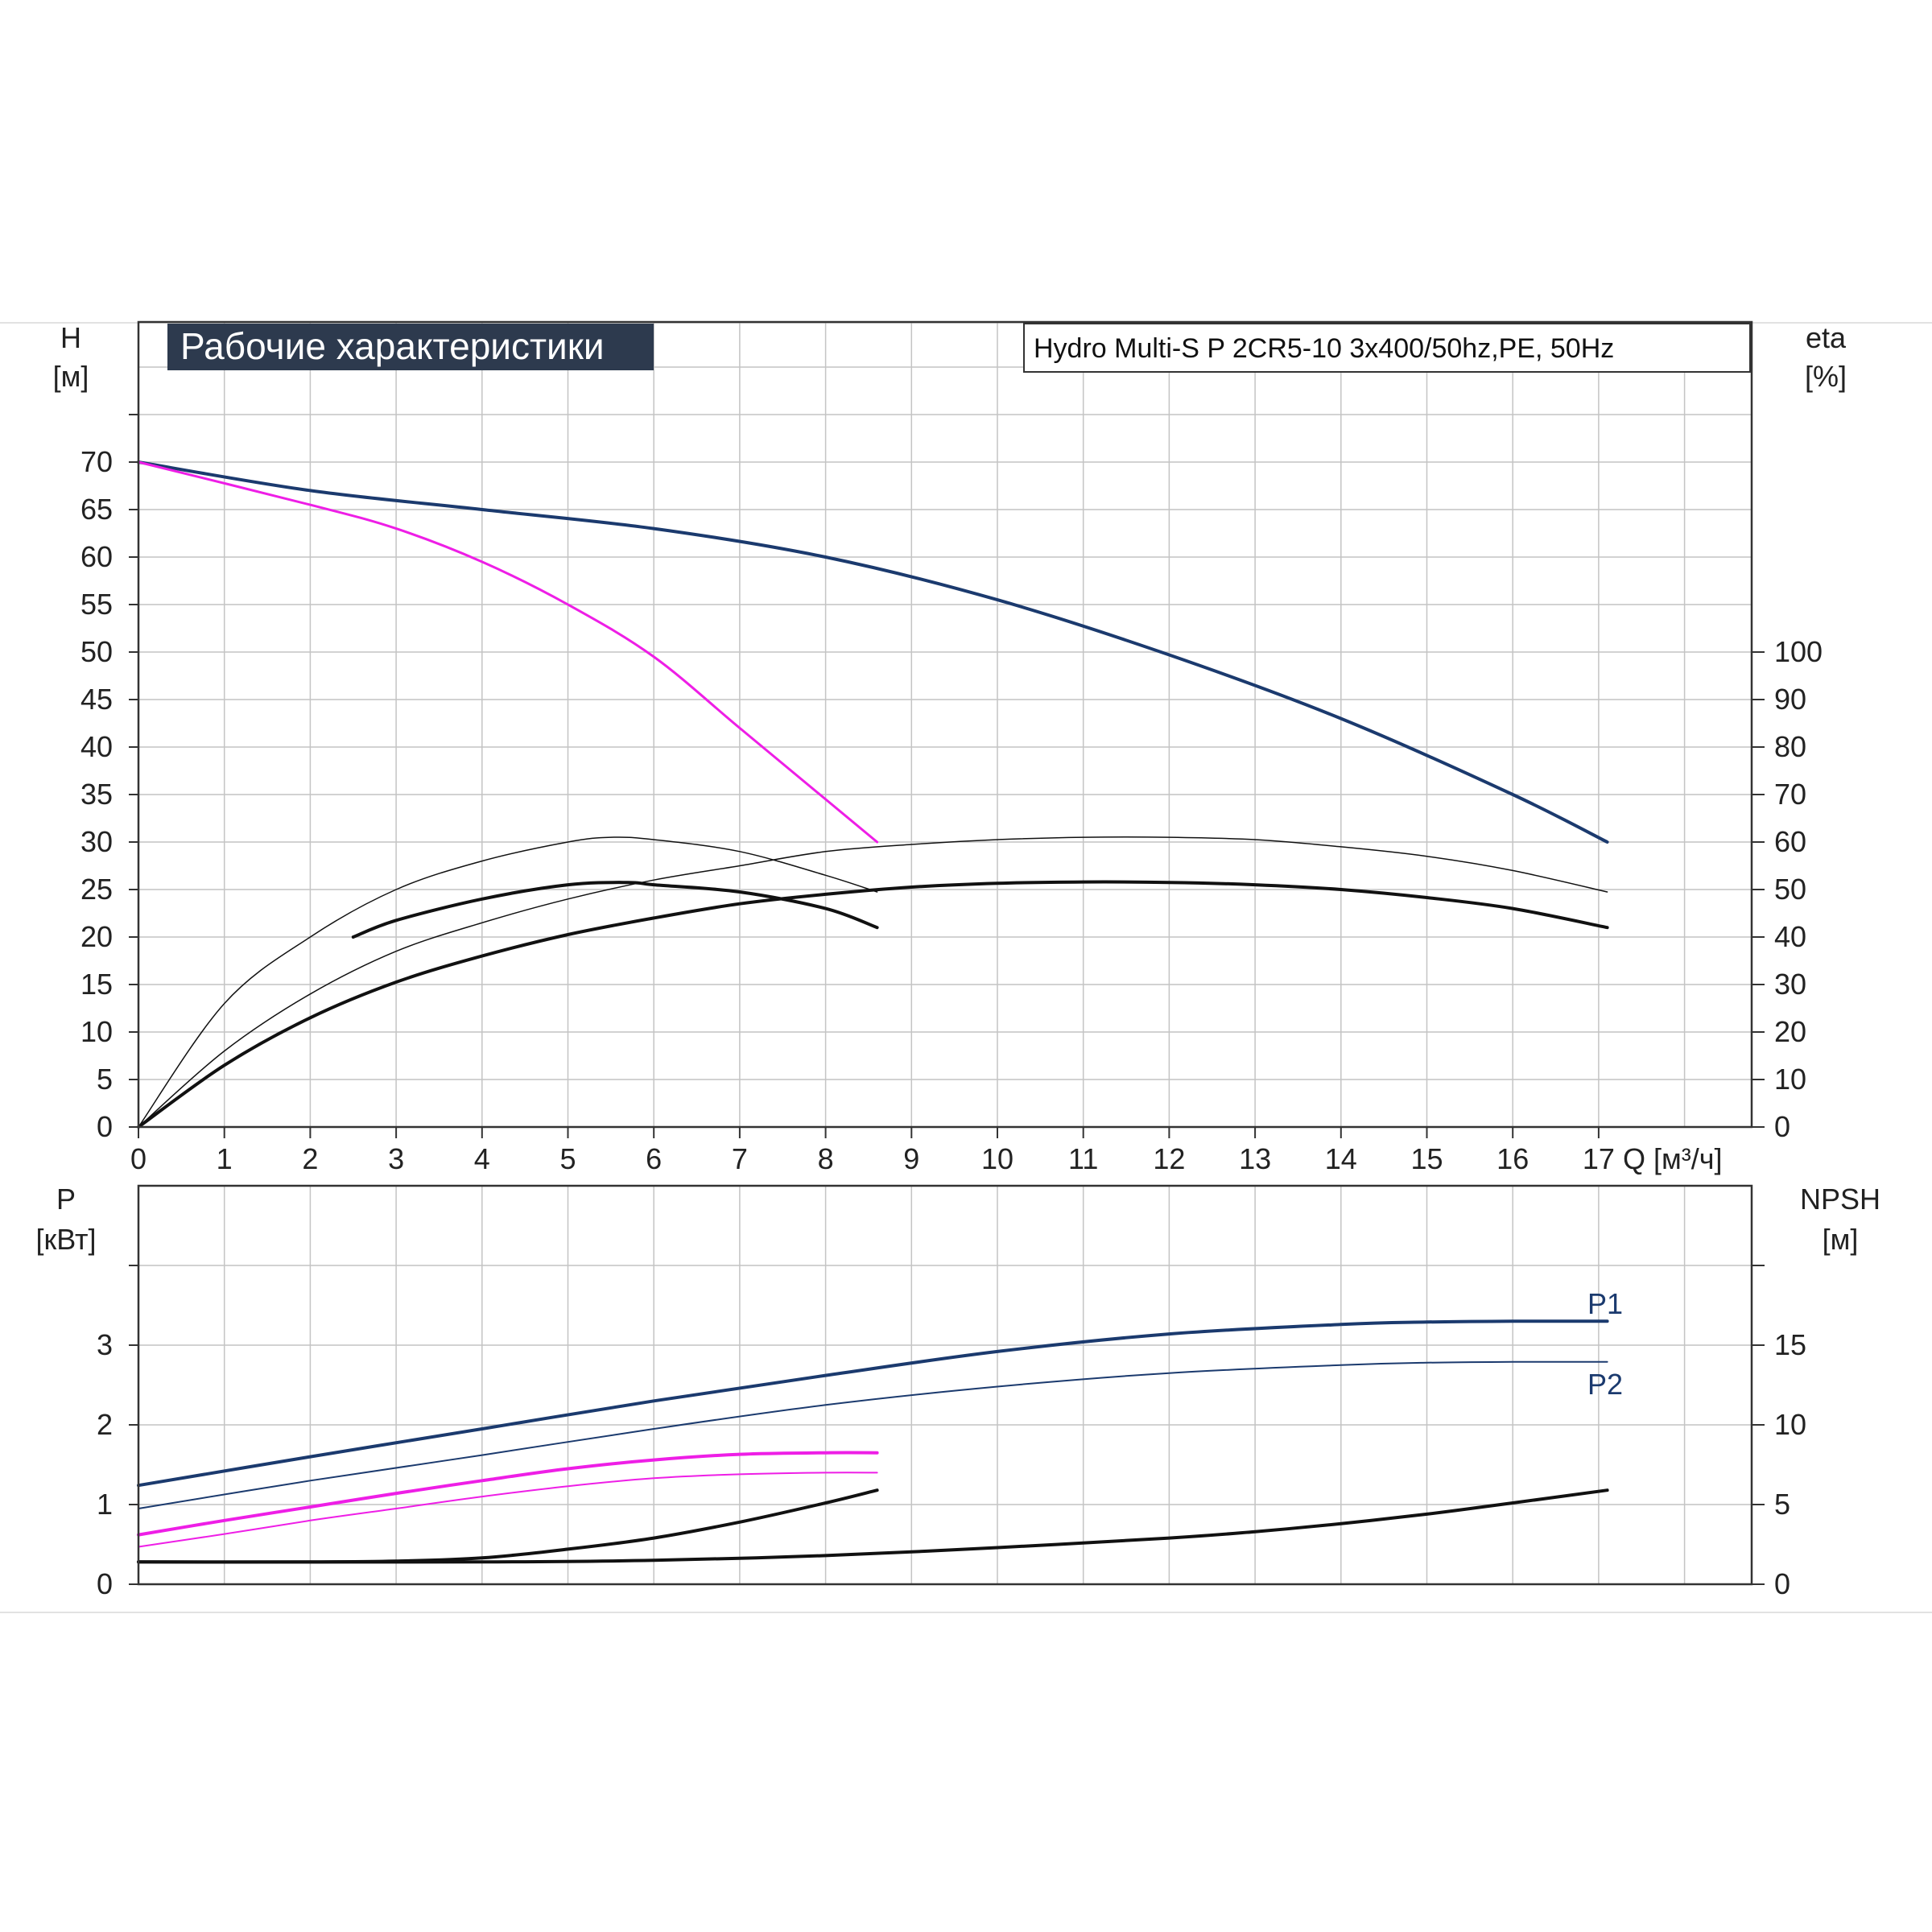  I want to click on tick-label-q: 4, so click(482, 1158).